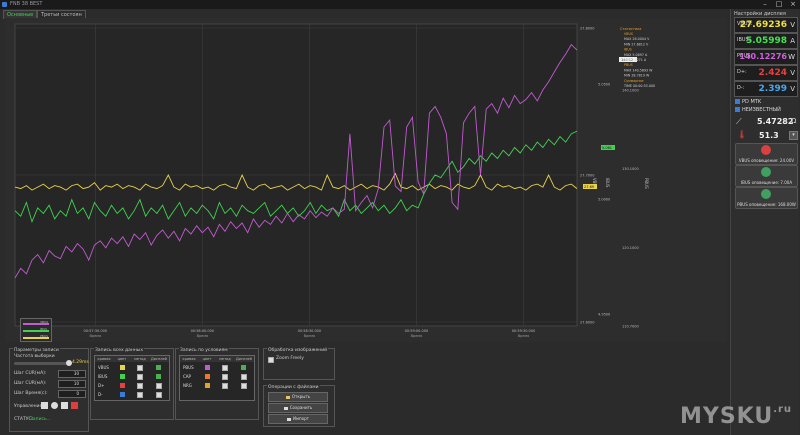 The image size is (800, 435). What do you see at coordinates (187, 376) in the screenshot?
I see `table-row-cap: CAP` at bounding box center [187, 376].